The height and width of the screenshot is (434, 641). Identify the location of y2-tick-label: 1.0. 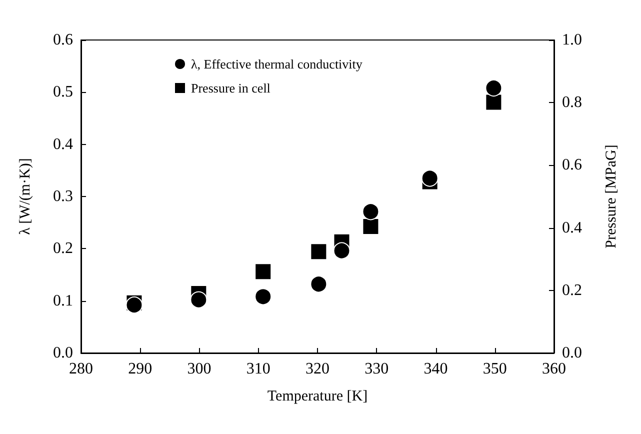
(572, 40).